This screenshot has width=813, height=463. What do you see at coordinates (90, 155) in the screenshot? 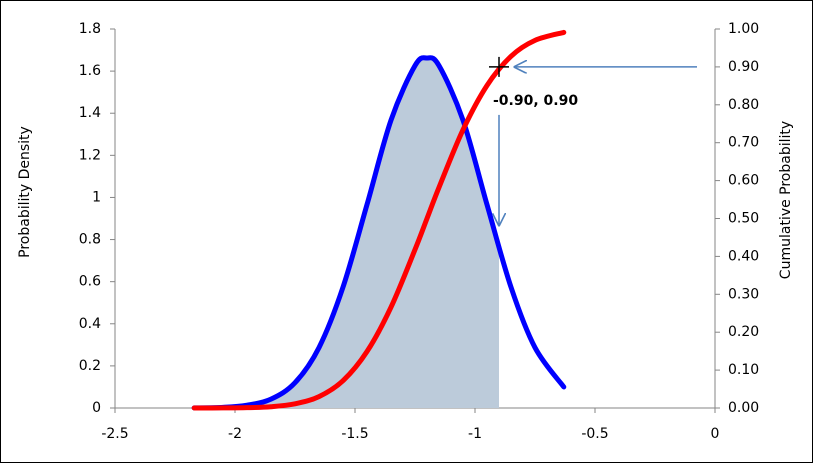
I see `y-tick-label: 1.2` at bounding box center [90, 155].